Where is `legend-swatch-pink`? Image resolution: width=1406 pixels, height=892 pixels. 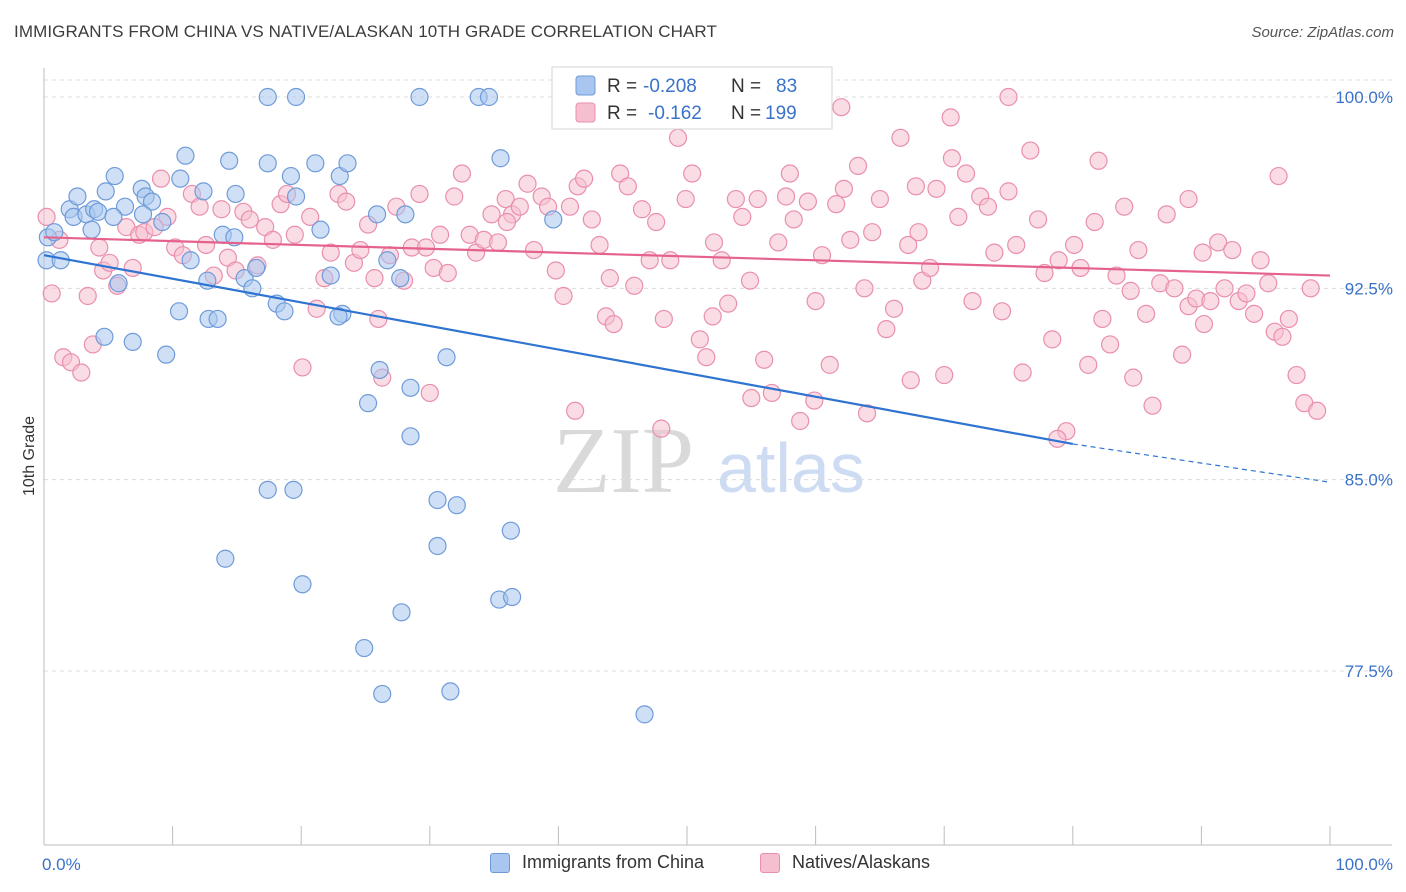 legend-swatch-pink is located at coordinates (770, 862).